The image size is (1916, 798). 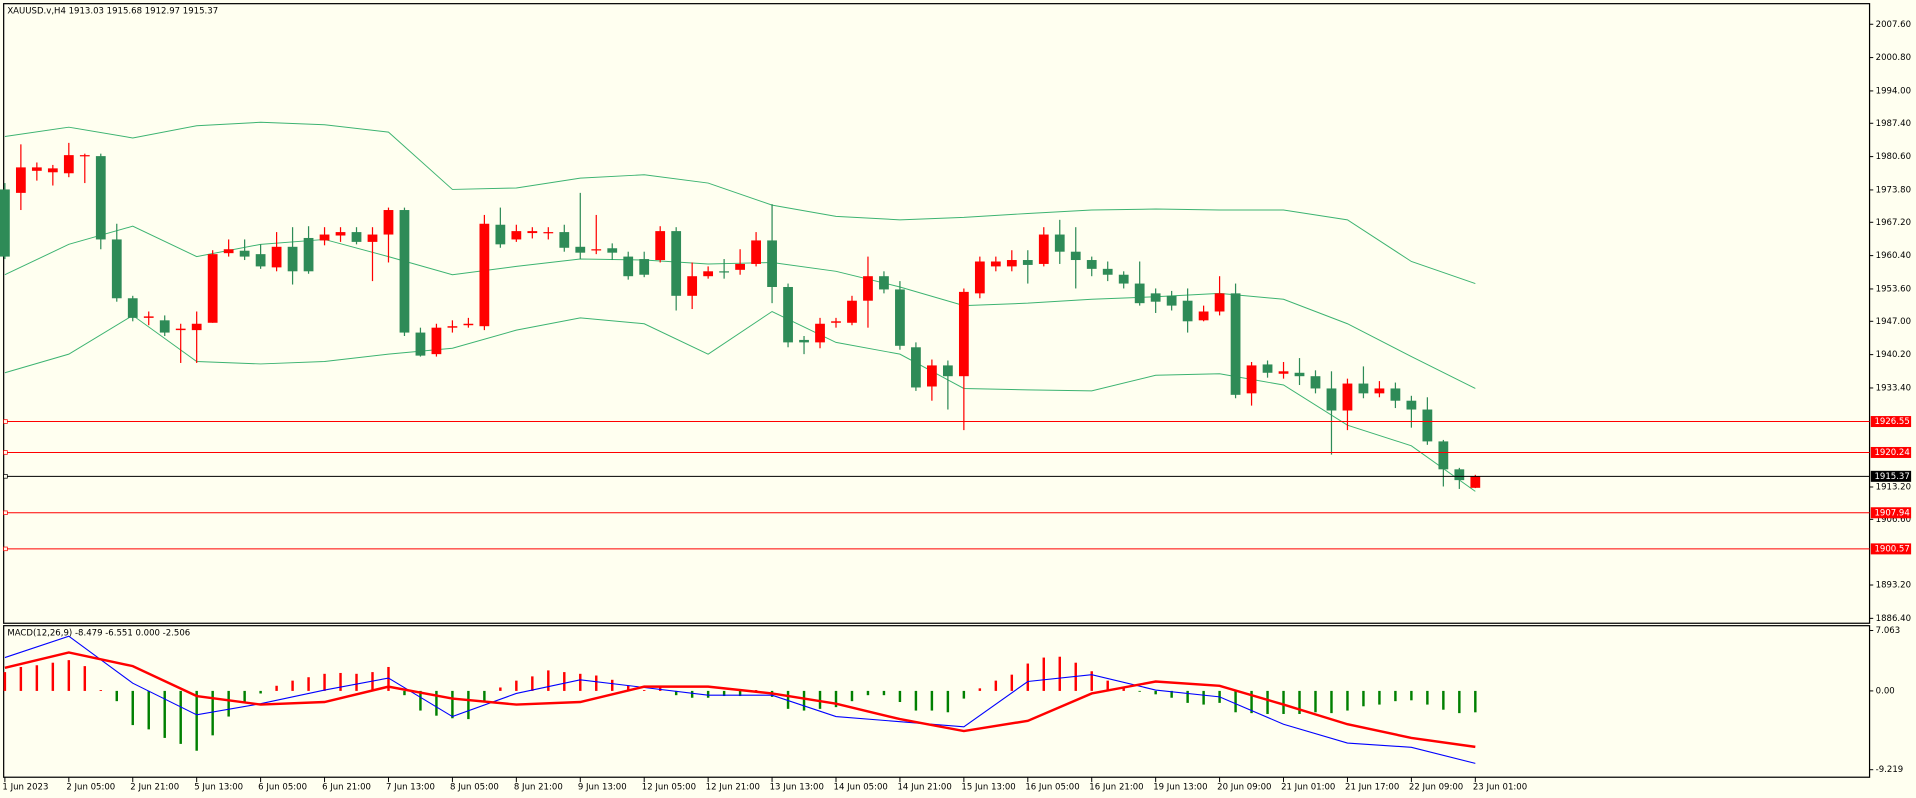 What do you see at coordinates (5, 476) in the screenshot?
I see `current-price-marker` at bounding box center [5, 476].